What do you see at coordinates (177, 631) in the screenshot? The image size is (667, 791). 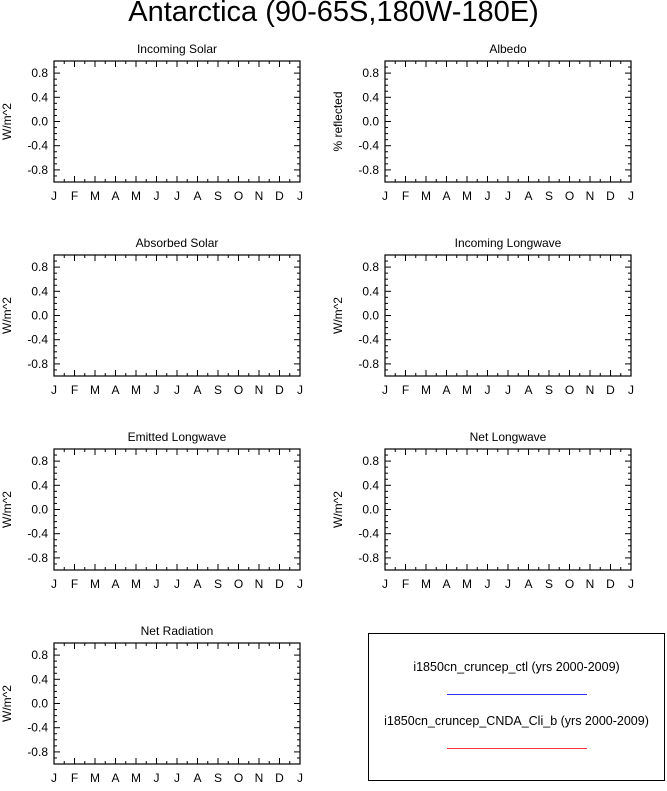 I see `panel-title: Net Radiation` at bounding box center [177, 631].